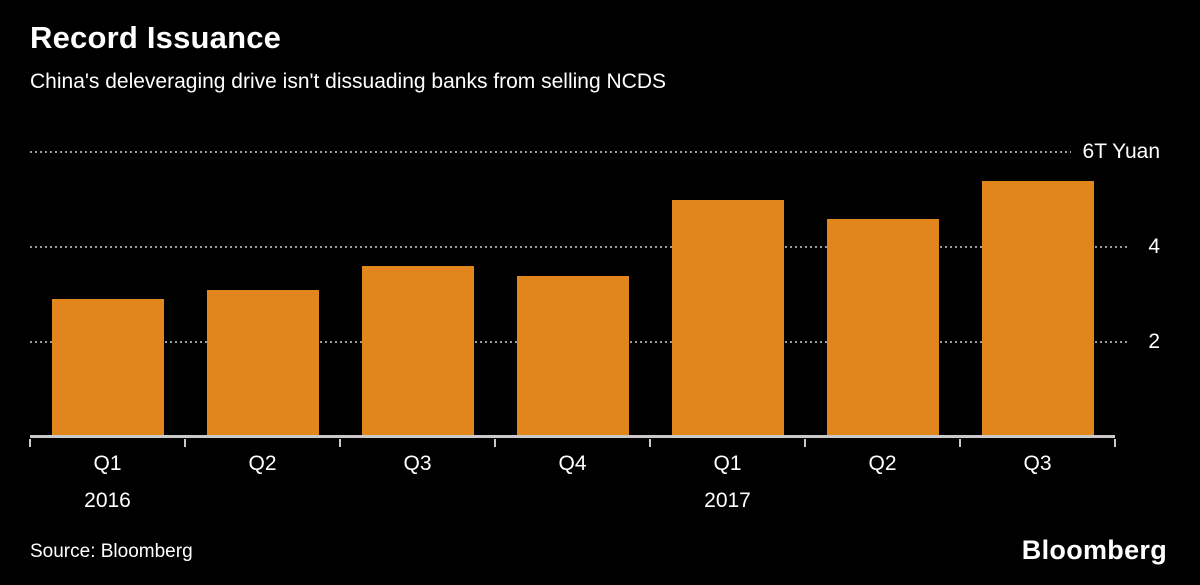 The width and height of the screenshot is (1200, 585). I want to click on y-axis-tick-label: 6T Yuan, so click(1115, 152).